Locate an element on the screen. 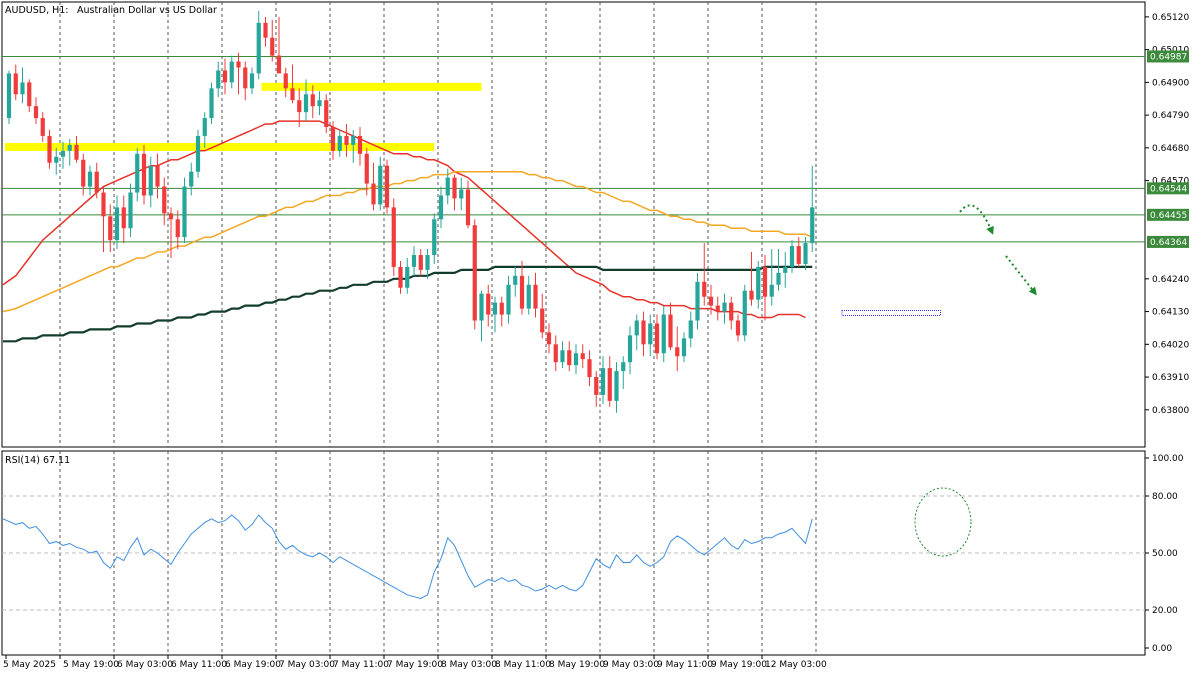 The height and width of the screenshot is (675, 1200). time-tick-label: 9 May 11:00 is located at coordinates (685, 665).